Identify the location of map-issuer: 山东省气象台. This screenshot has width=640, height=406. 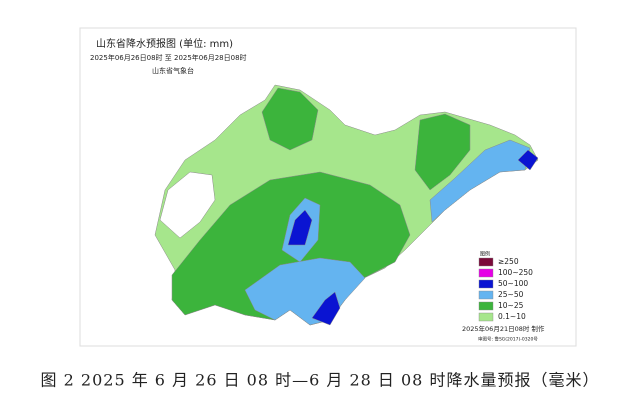
(173, 70).